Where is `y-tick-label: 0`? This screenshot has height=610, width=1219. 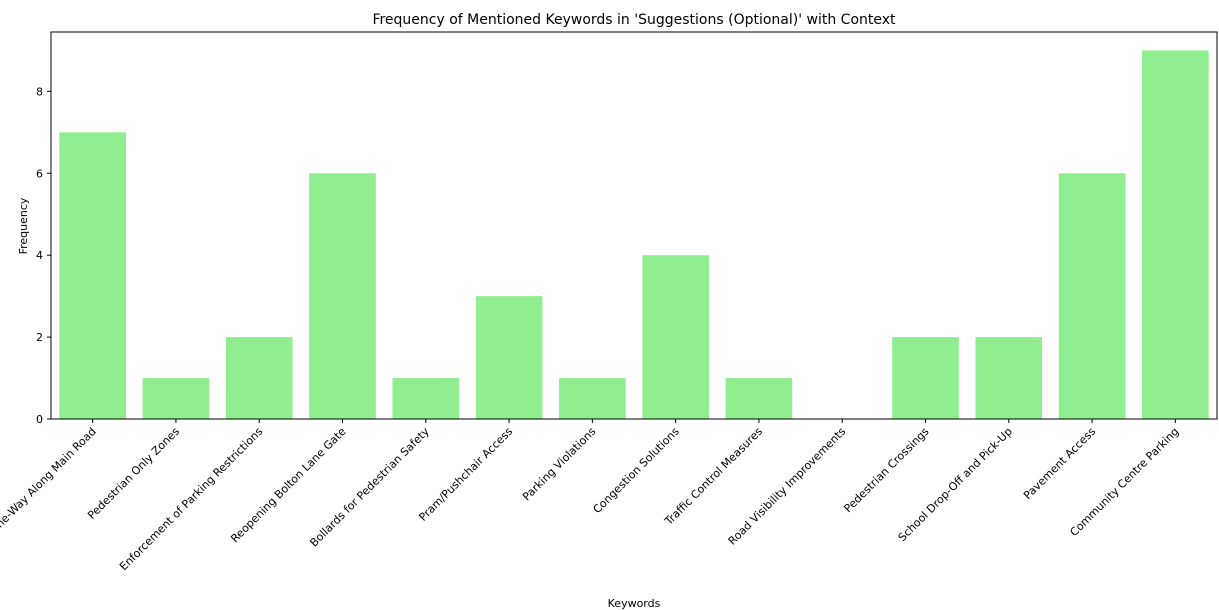 y-tick-label: 0 is located at coordinates (39, 419).